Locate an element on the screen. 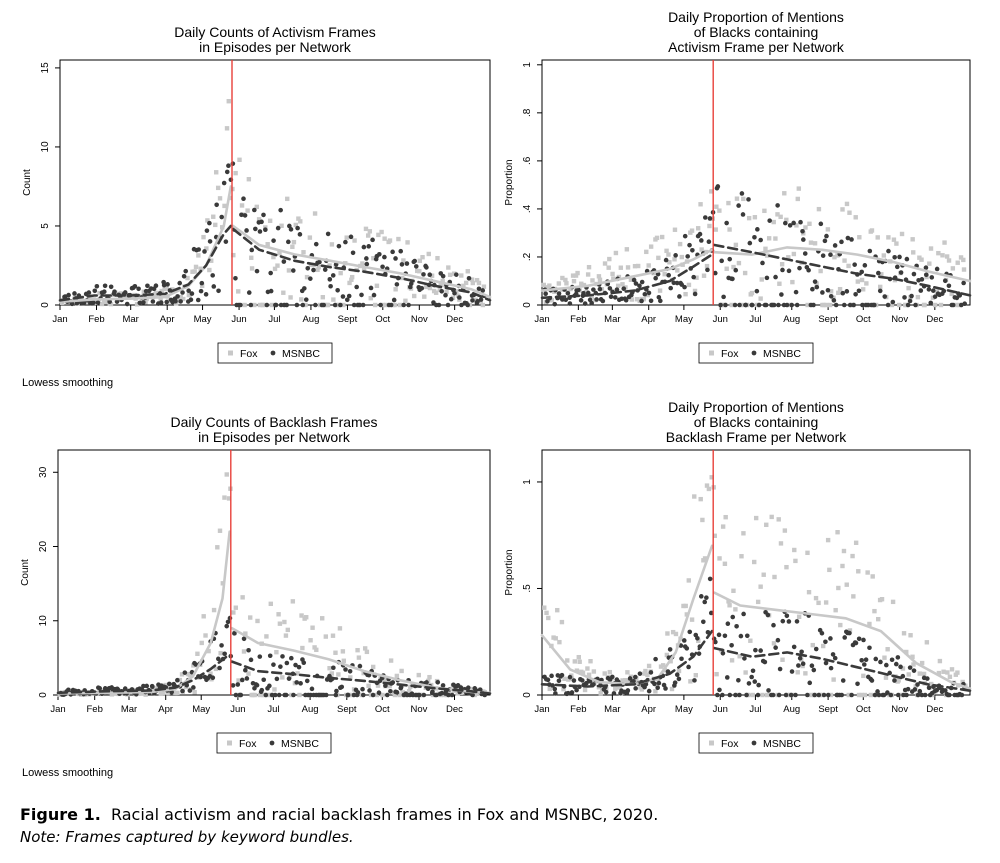 Image resolution: width=1000 pixels, height=863 pixels. y-tick-label: 15 is located at coordinates (45, 68).